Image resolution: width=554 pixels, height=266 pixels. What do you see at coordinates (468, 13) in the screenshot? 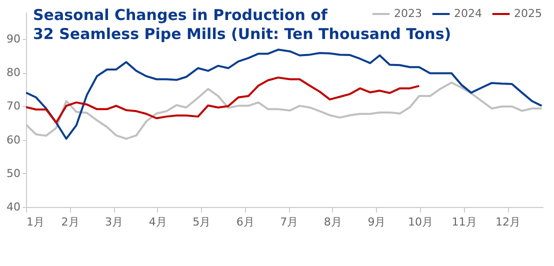
I see `legend-label: 2024` at bounding box center [468, 13].